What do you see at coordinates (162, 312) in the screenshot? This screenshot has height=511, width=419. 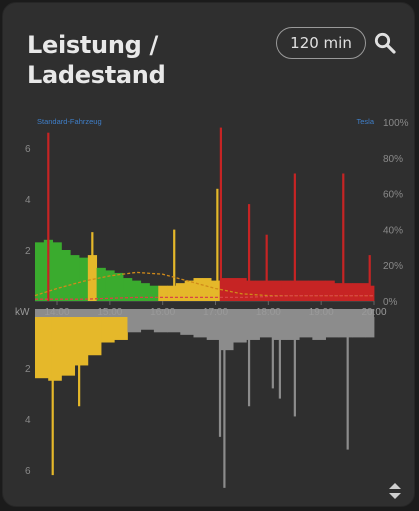 I see `x-tick-label: 16:00` at bounding box center [162, 312].